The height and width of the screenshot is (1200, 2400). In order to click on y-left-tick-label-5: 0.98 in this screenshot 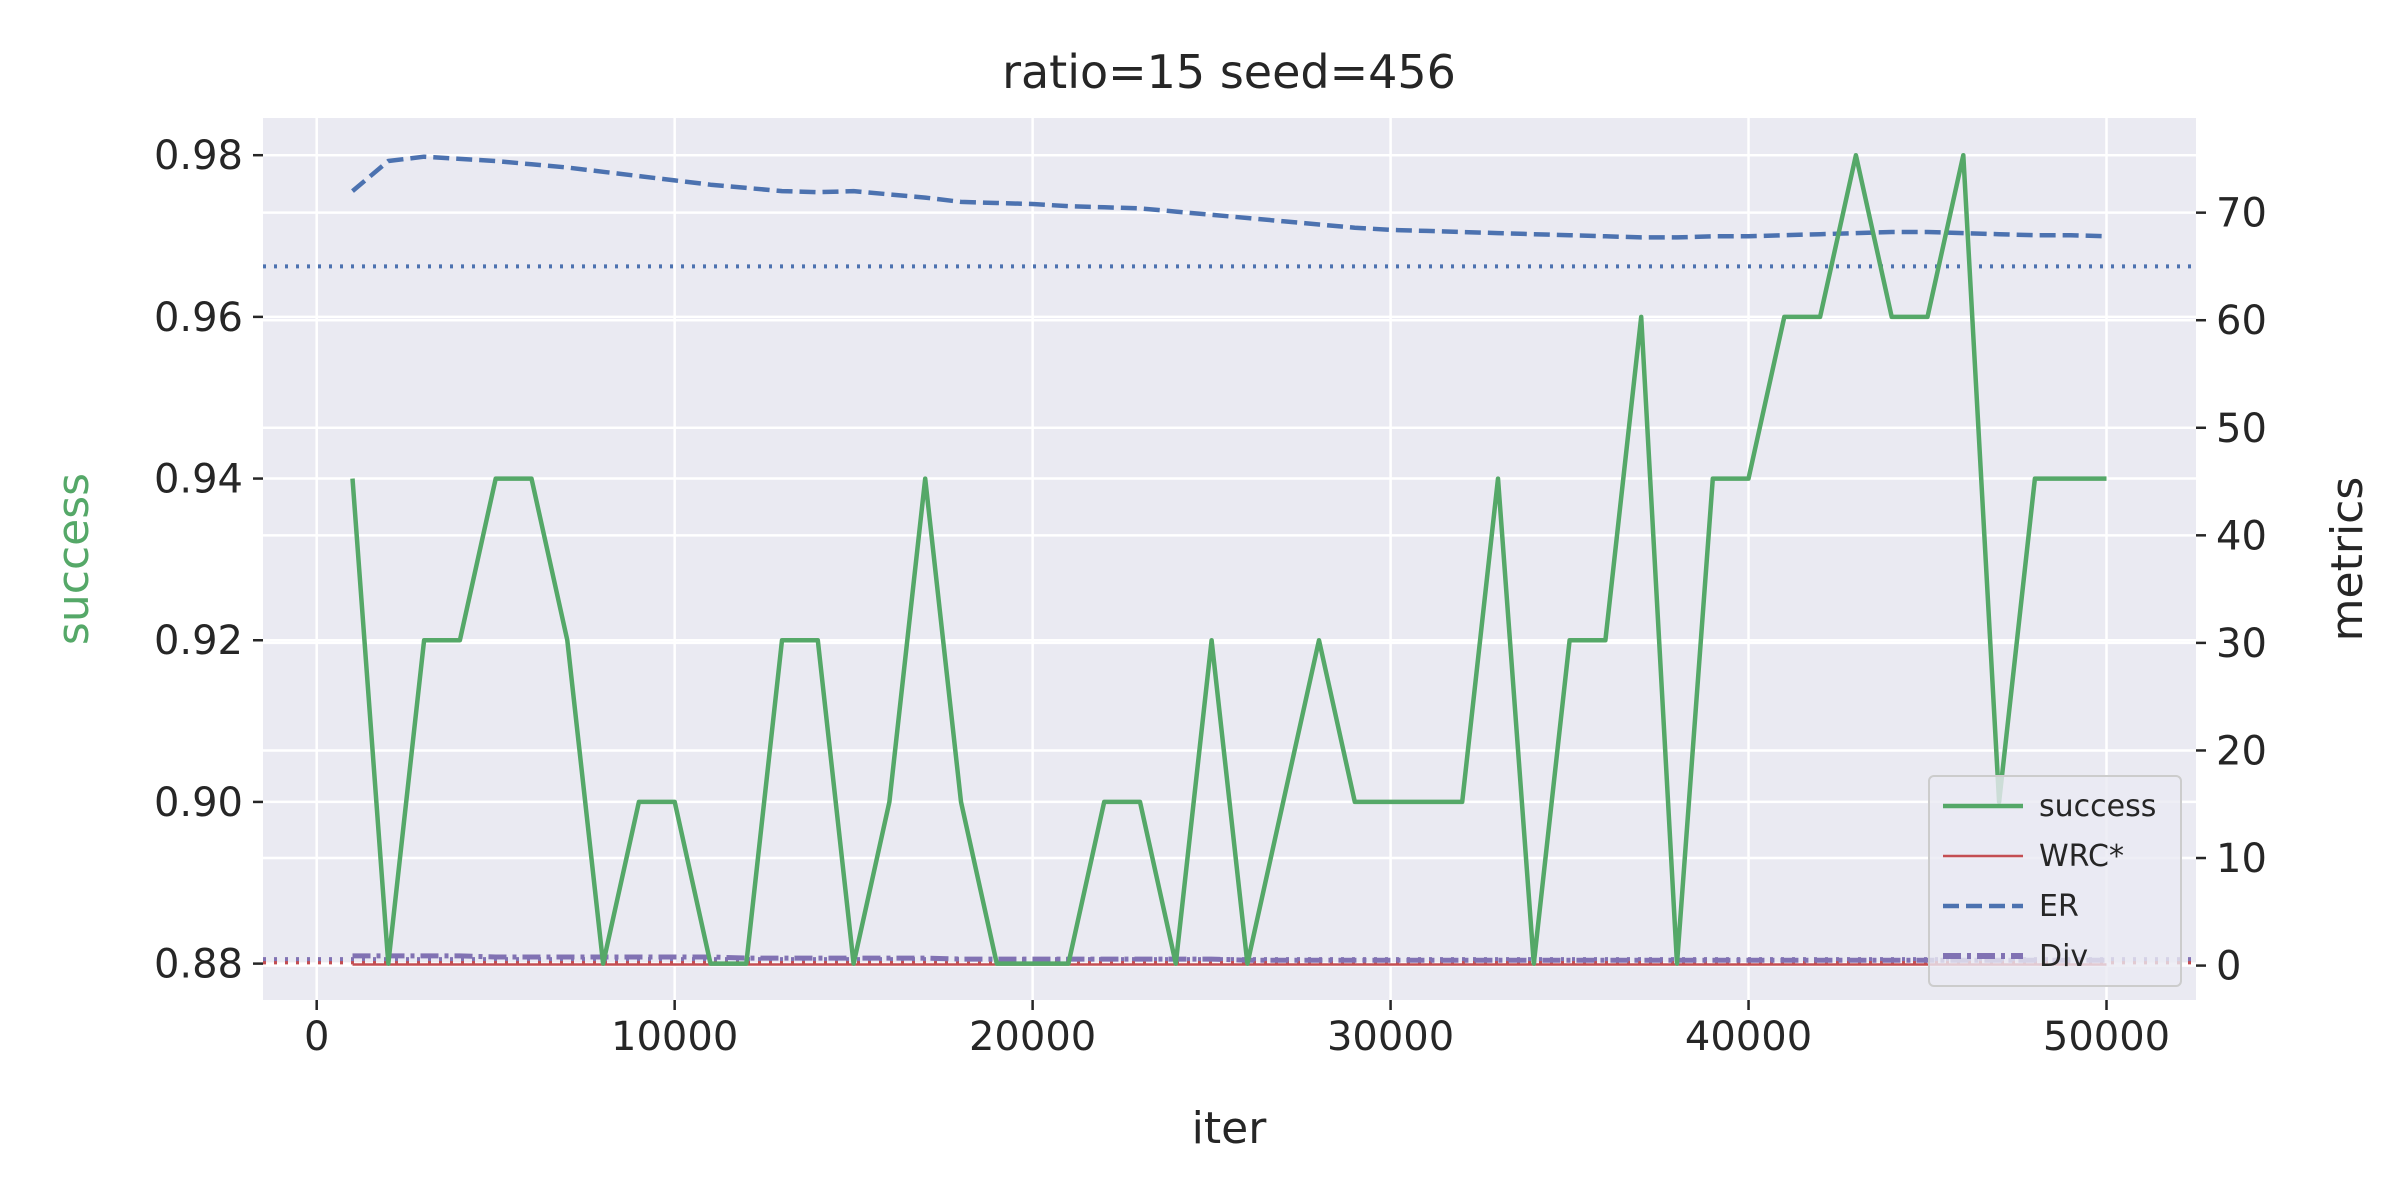, I will do `click(198, 156)`.